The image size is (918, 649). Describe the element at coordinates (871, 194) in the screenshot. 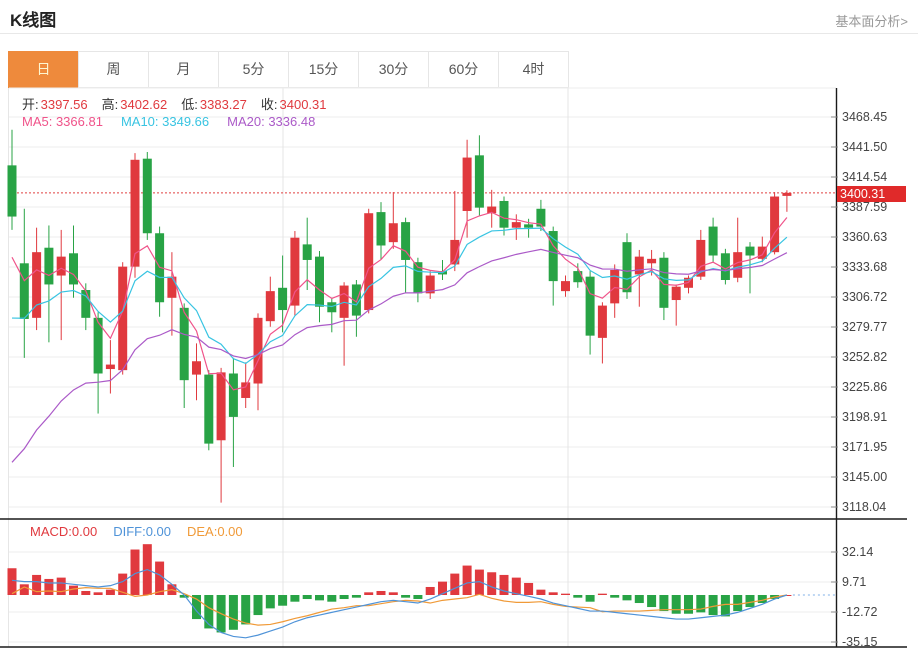

I see `last-price-badge: 3400.31` at that location.